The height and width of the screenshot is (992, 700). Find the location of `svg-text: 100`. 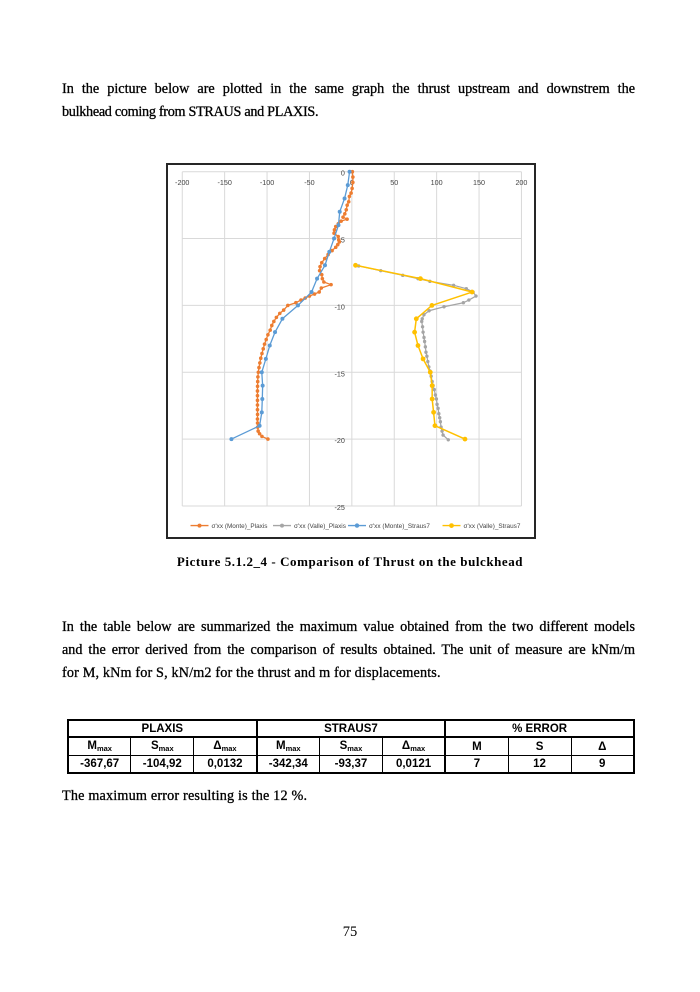

svg-text: 100 is located at coordinates (437, 182).